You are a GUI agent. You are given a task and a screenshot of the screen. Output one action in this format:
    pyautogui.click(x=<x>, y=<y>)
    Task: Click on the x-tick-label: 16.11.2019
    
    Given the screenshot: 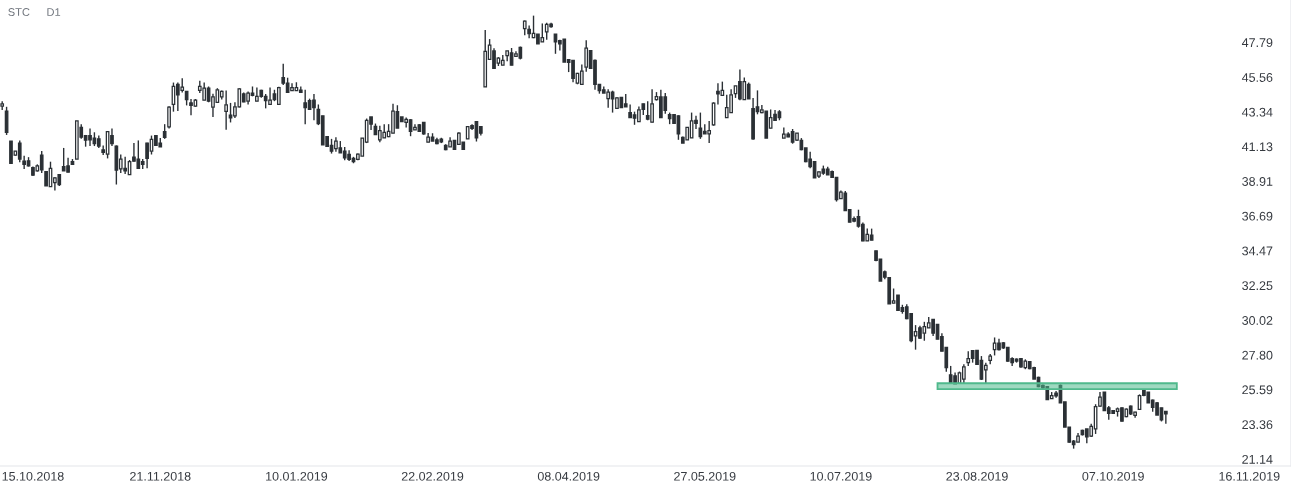 What is the action you would take?
    pyautogui.click(x=1249, y=476)
    